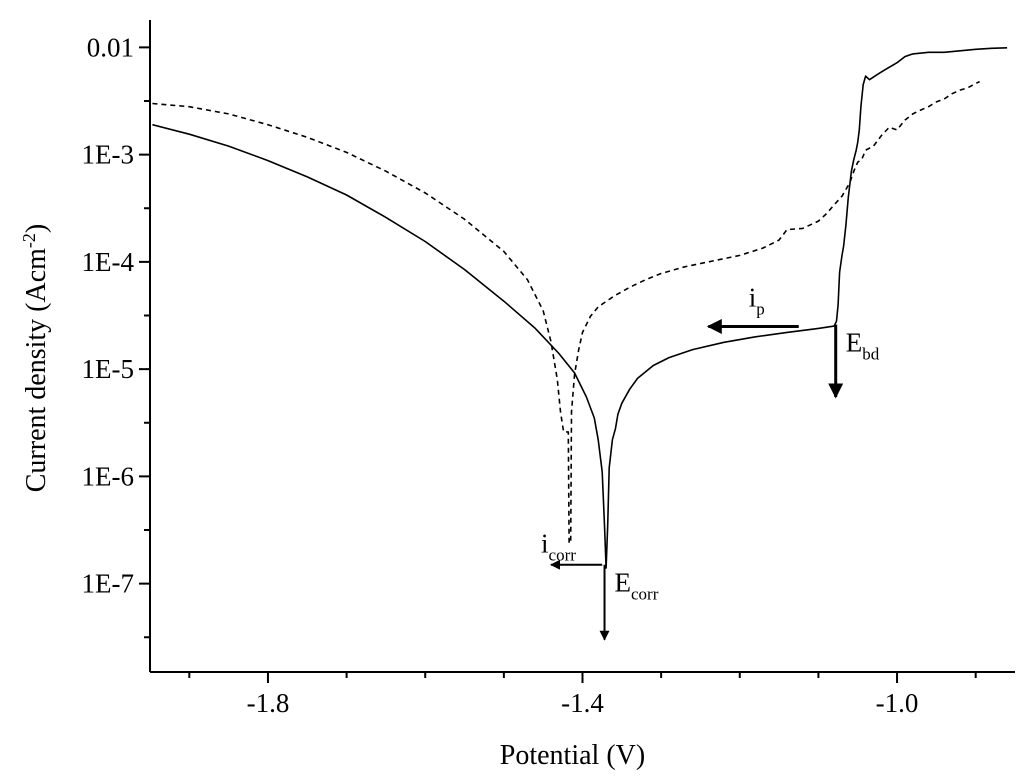  What do you see at coordinates (871, 354) in the screenshot?
I see `annotation-sub: bd` at bounding box center [871, 354].